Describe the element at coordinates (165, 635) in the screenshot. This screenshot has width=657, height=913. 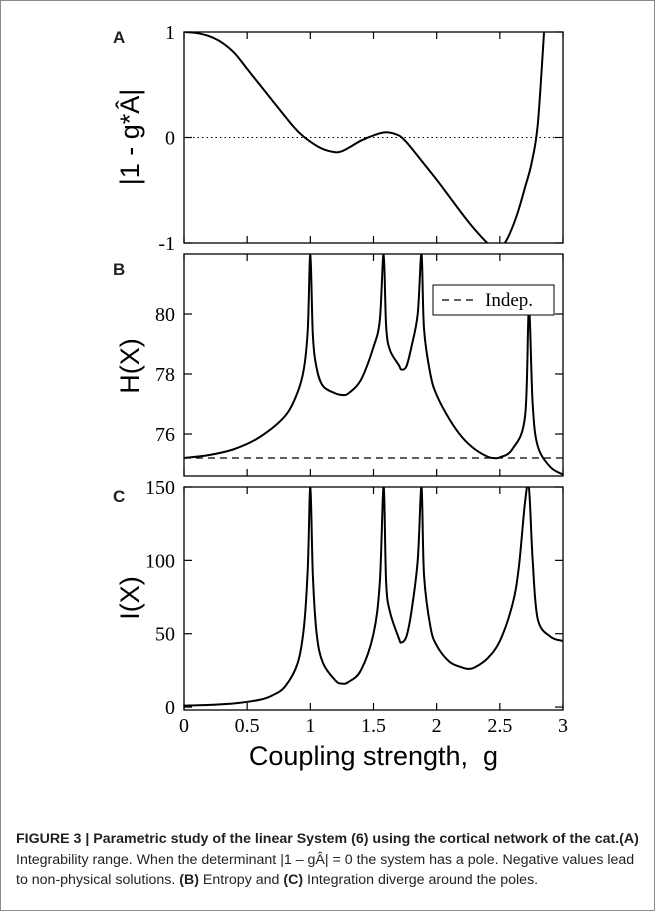
I see `y-tick-label: 50` at that location.